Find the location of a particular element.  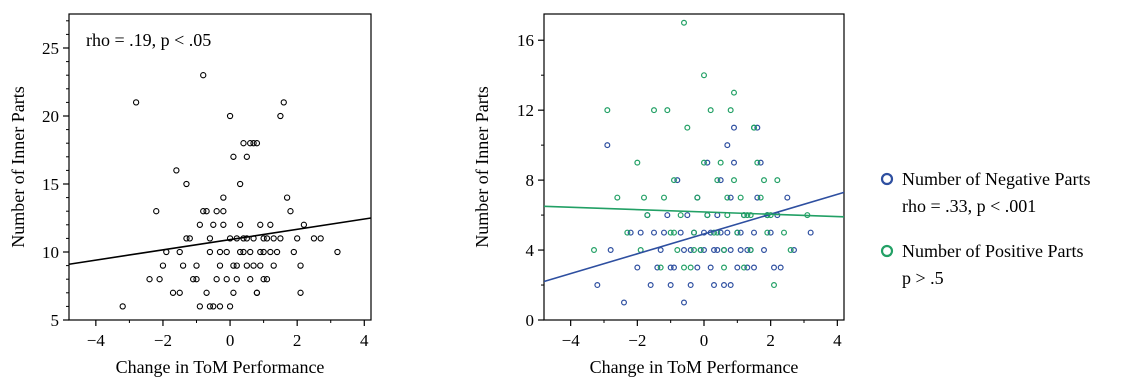

chart2-points is located at coordinates (702, 162).